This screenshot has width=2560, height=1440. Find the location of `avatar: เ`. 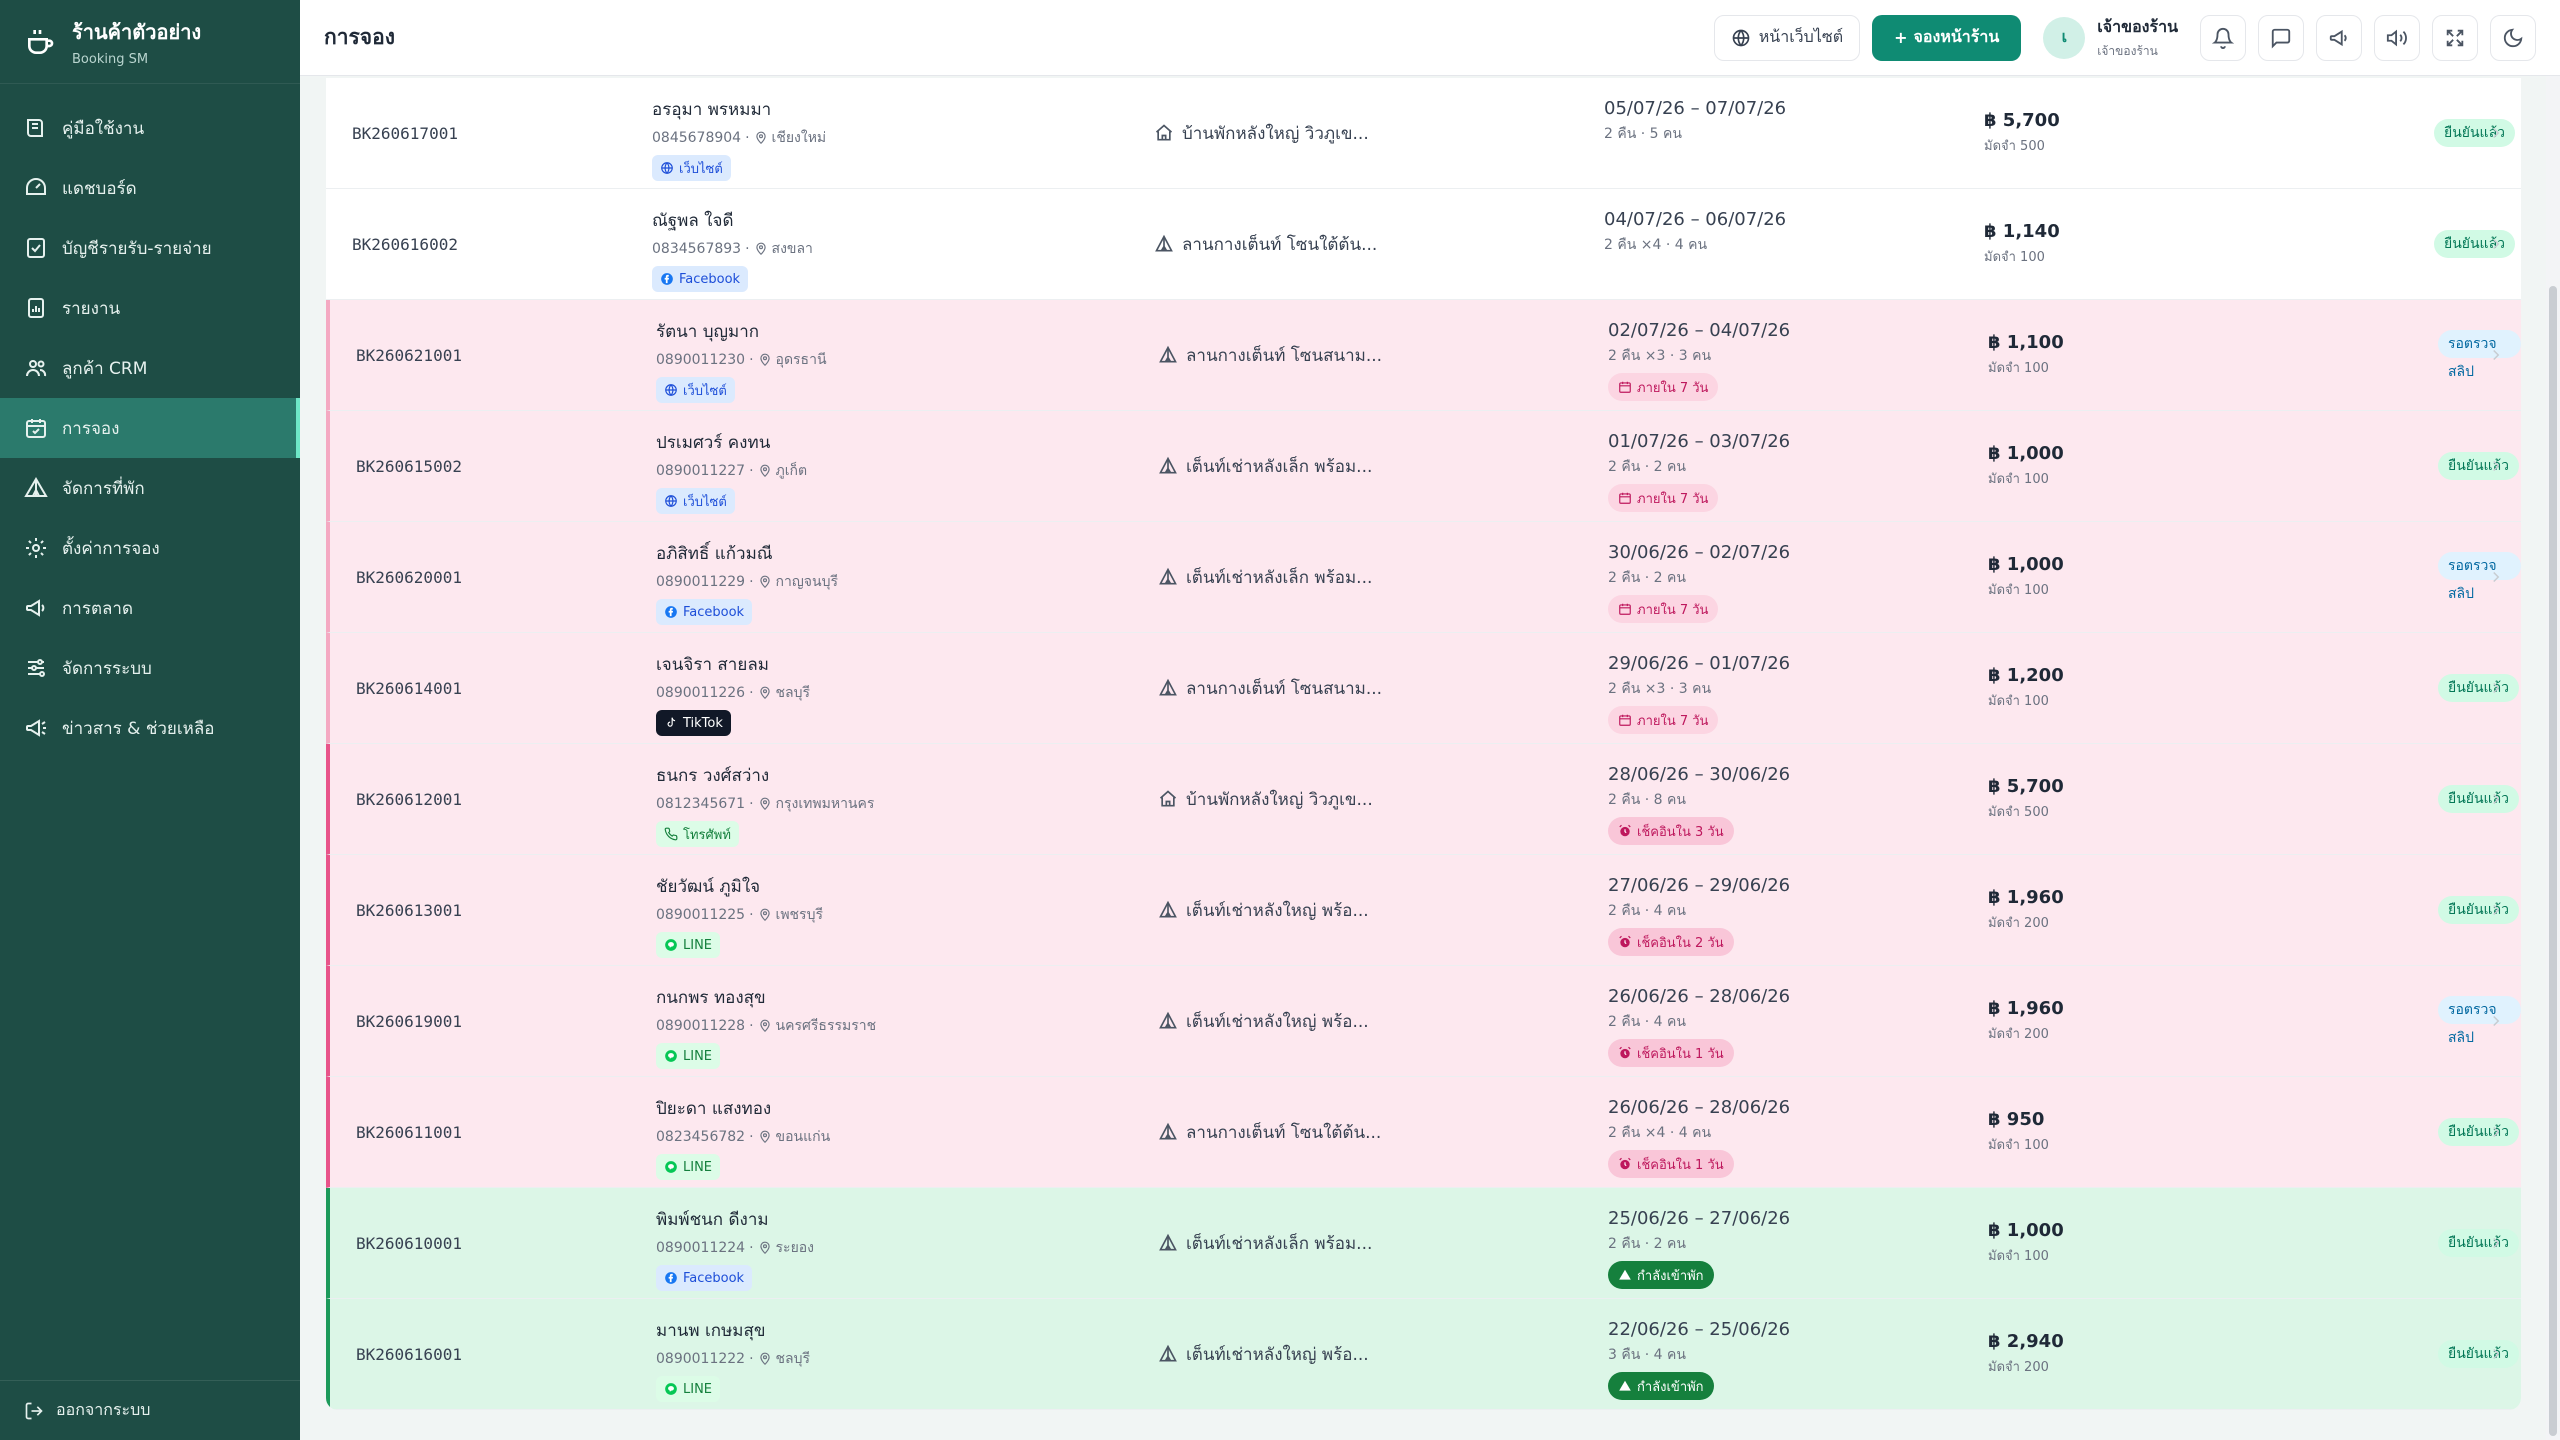

avatar: เ is located at coordinates (2064, 37).